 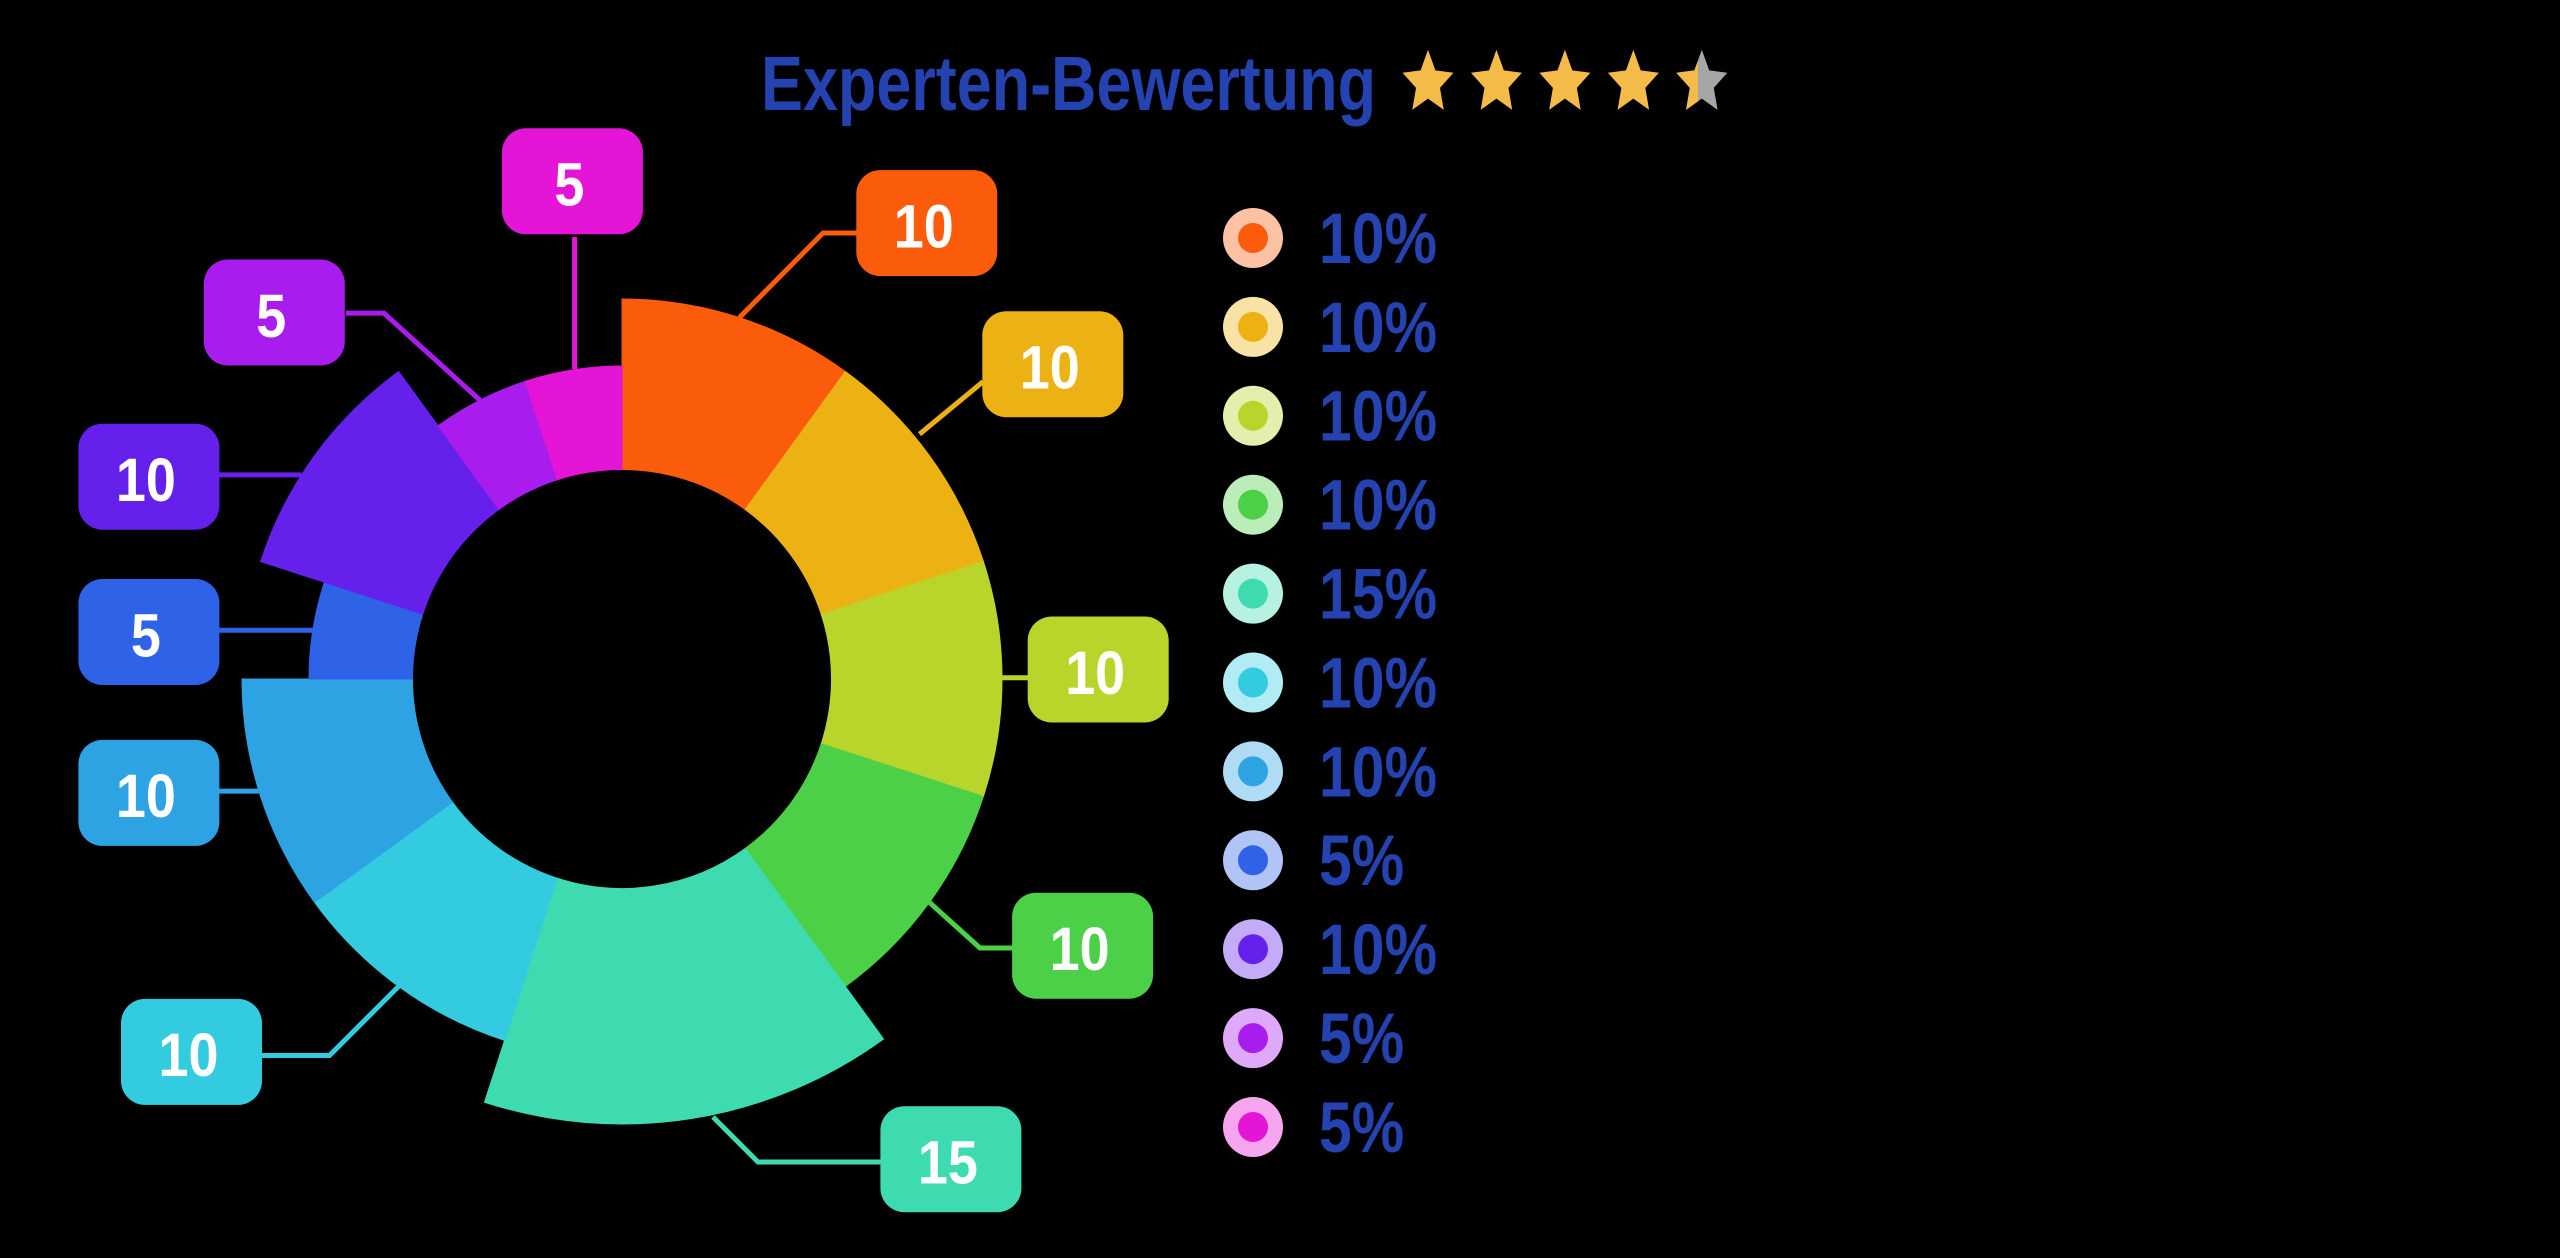 I want to click on svg-text: 15%, so click(x=1378, y=595).